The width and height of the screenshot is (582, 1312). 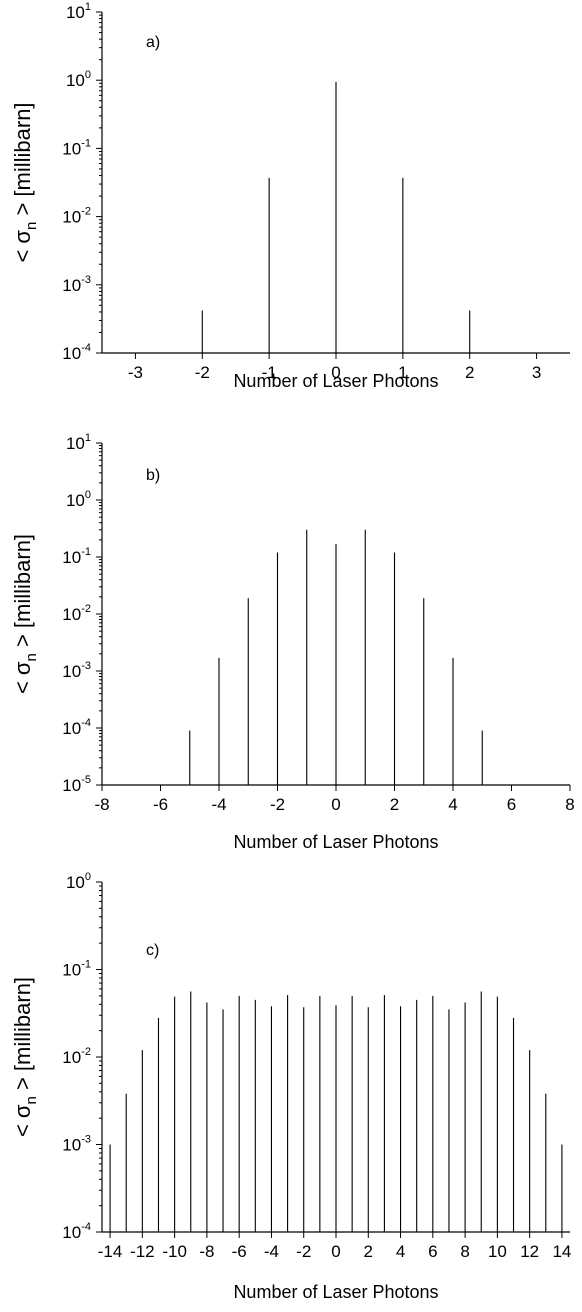 I want to click on y-tick-label-exponent: -5, so click(x=86, y=780).